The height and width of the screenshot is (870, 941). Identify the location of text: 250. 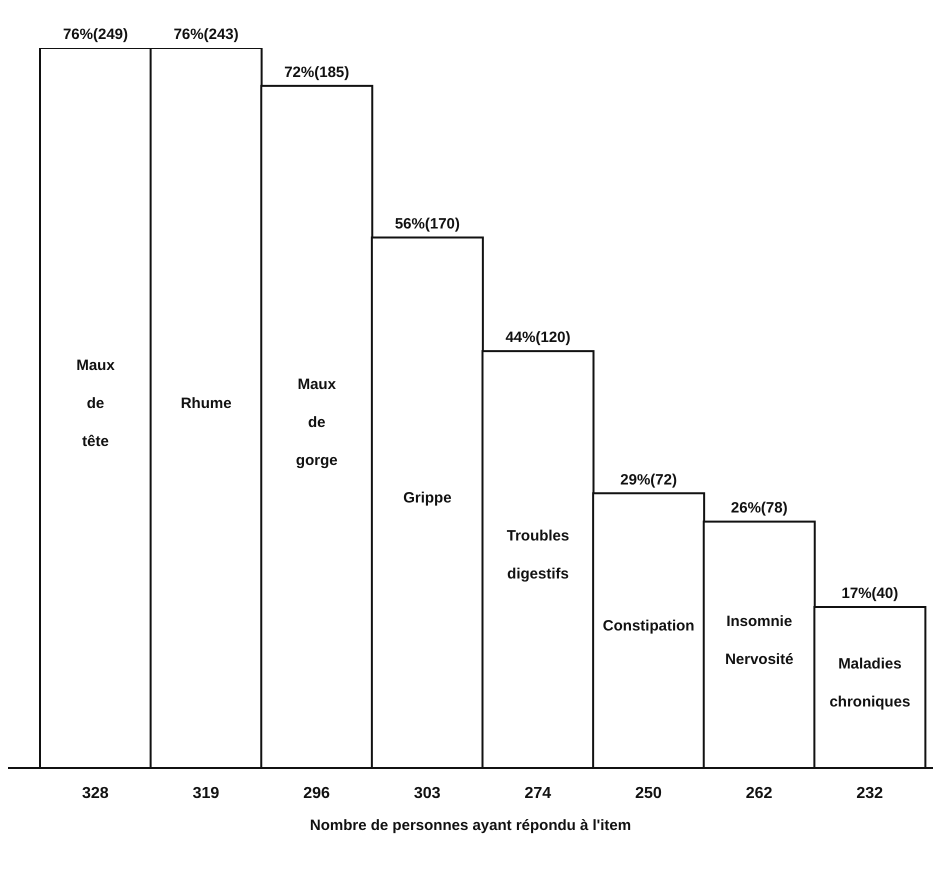
(648, 793).